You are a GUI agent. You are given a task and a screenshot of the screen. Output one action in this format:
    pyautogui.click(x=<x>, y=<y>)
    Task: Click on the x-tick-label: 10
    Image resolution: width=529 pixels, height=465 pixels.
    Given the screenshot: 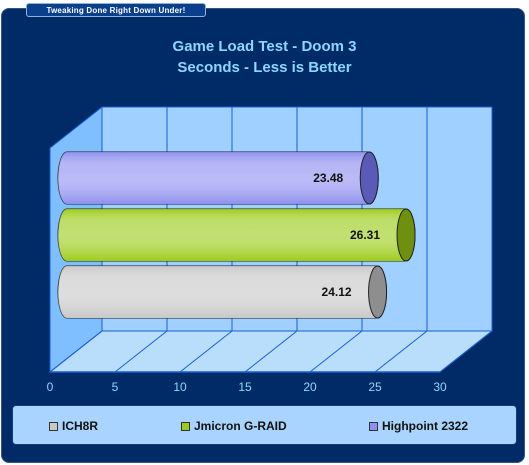 What is the action you would take?
    pyautogui.click(x=180, y=387)
    